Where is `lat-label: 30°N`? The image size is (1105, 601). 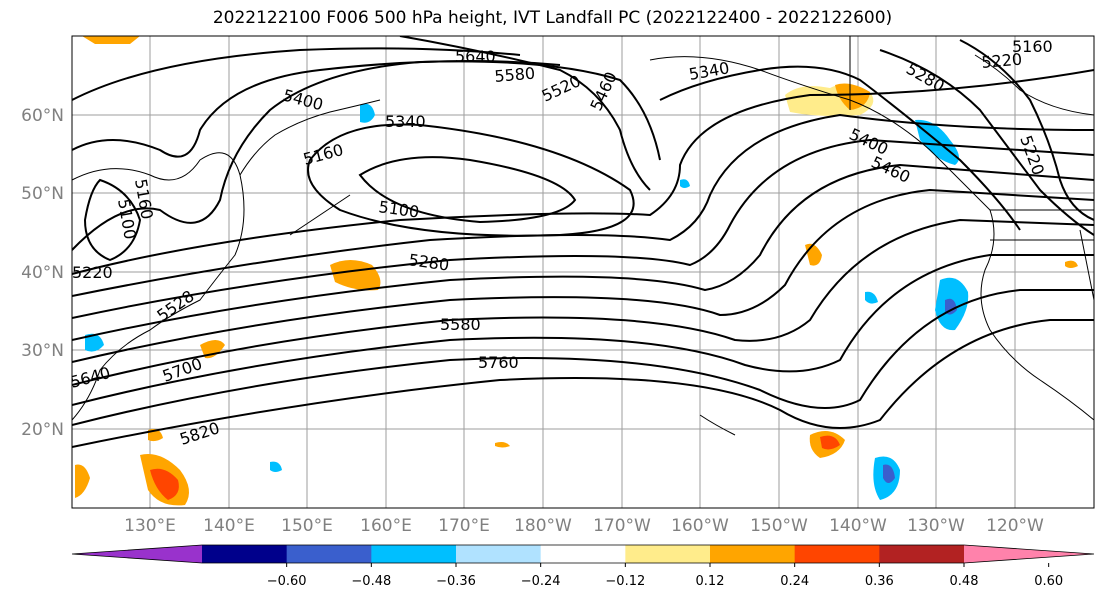 lat-label: 30°N is located at coordinates (42, 351).